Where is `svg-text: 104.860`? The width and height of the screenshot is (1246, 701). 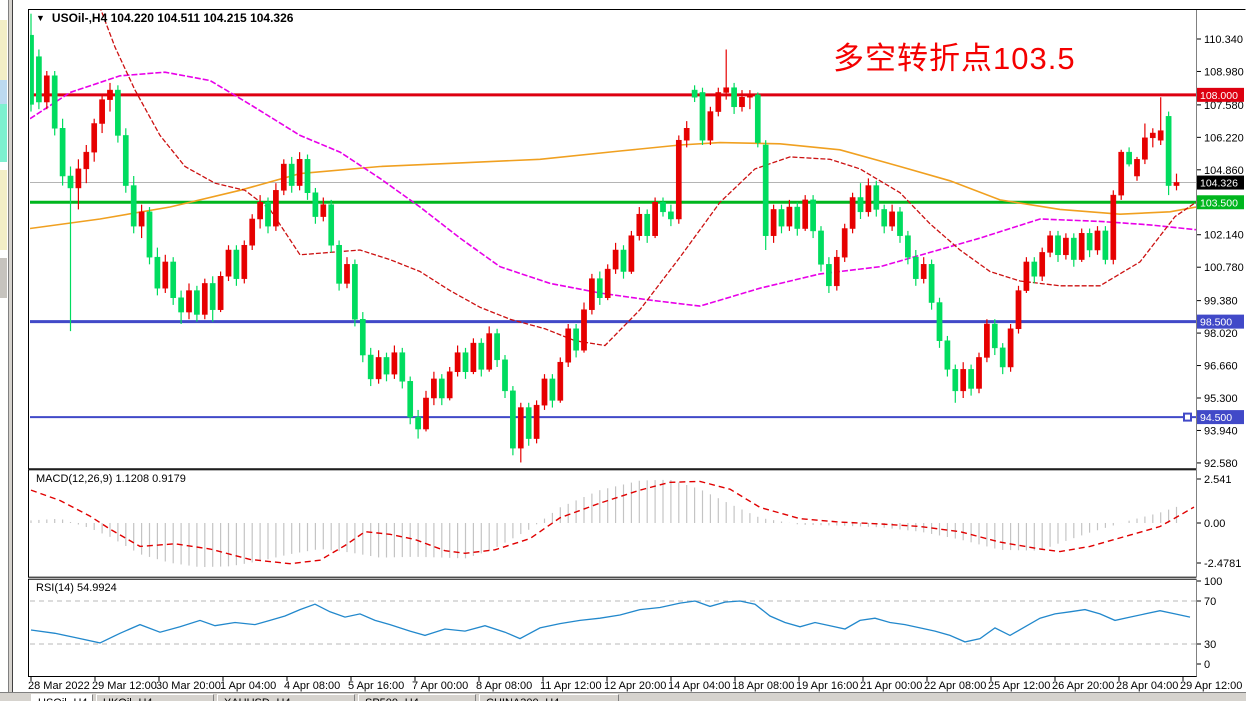
svg-text: 104.860 is located at coordinates (1224, 171).